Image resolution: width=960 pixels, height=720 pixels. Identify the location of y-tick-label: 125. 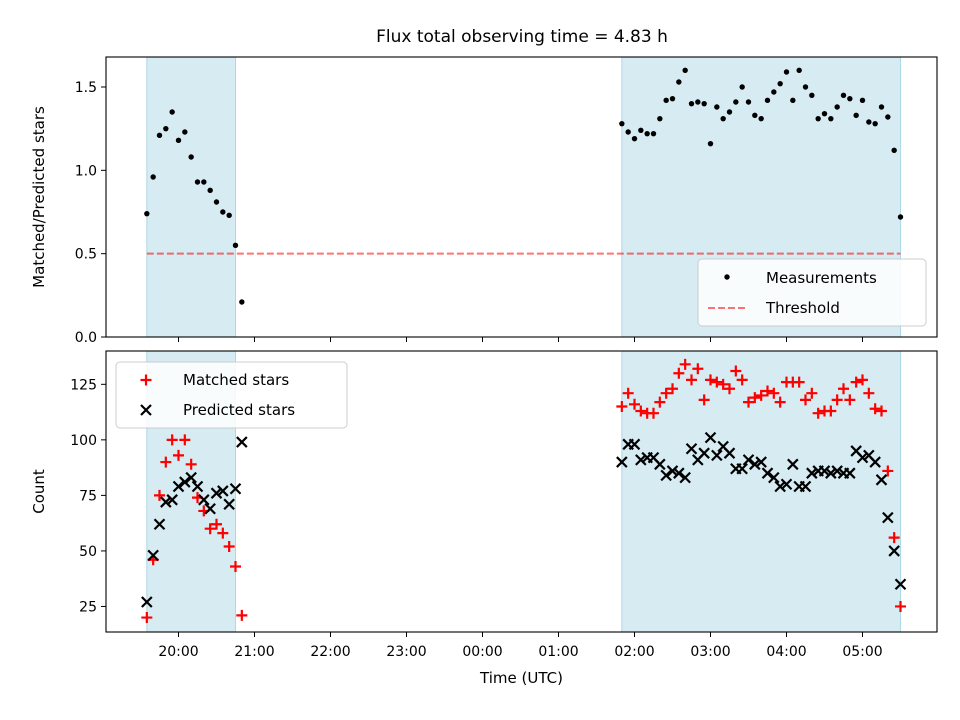
(83, 385).